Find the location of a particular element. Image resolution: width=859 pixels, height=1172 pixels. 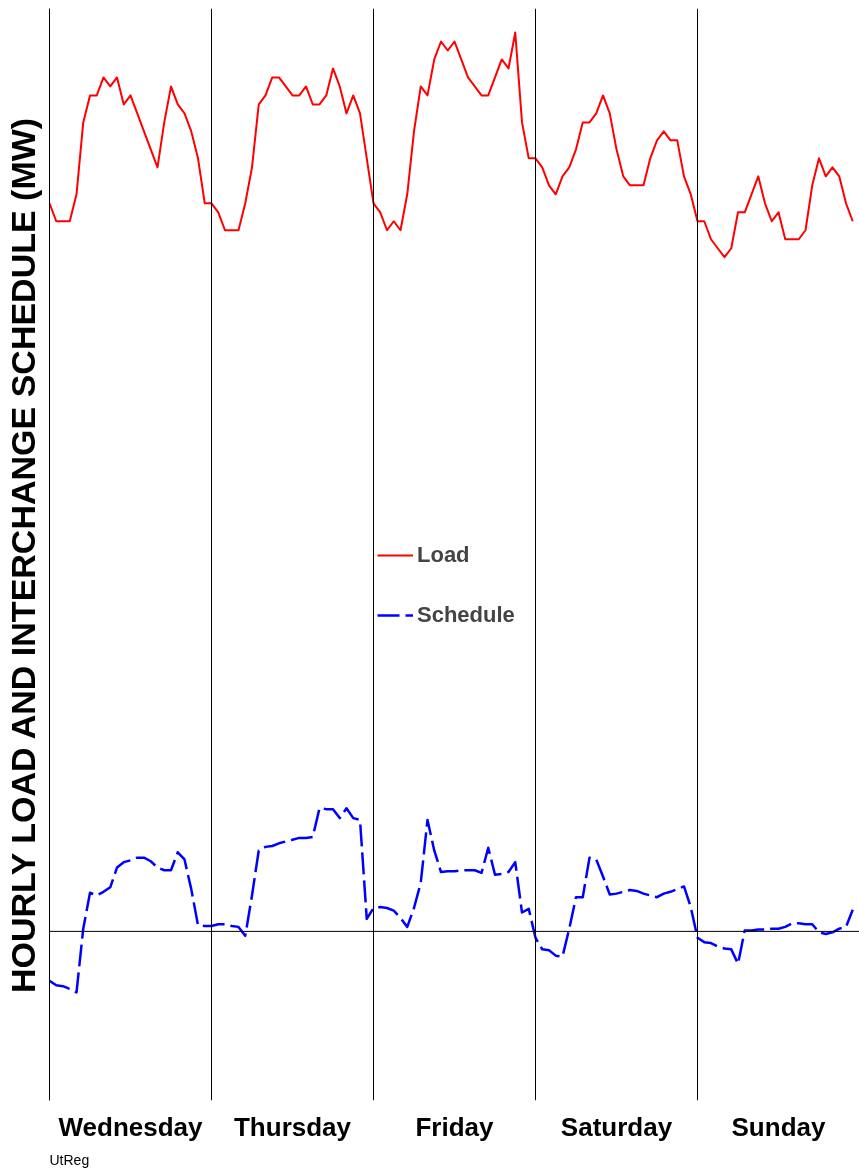

x-tick-label: Wednesday is located at coordinates (131, 1126).